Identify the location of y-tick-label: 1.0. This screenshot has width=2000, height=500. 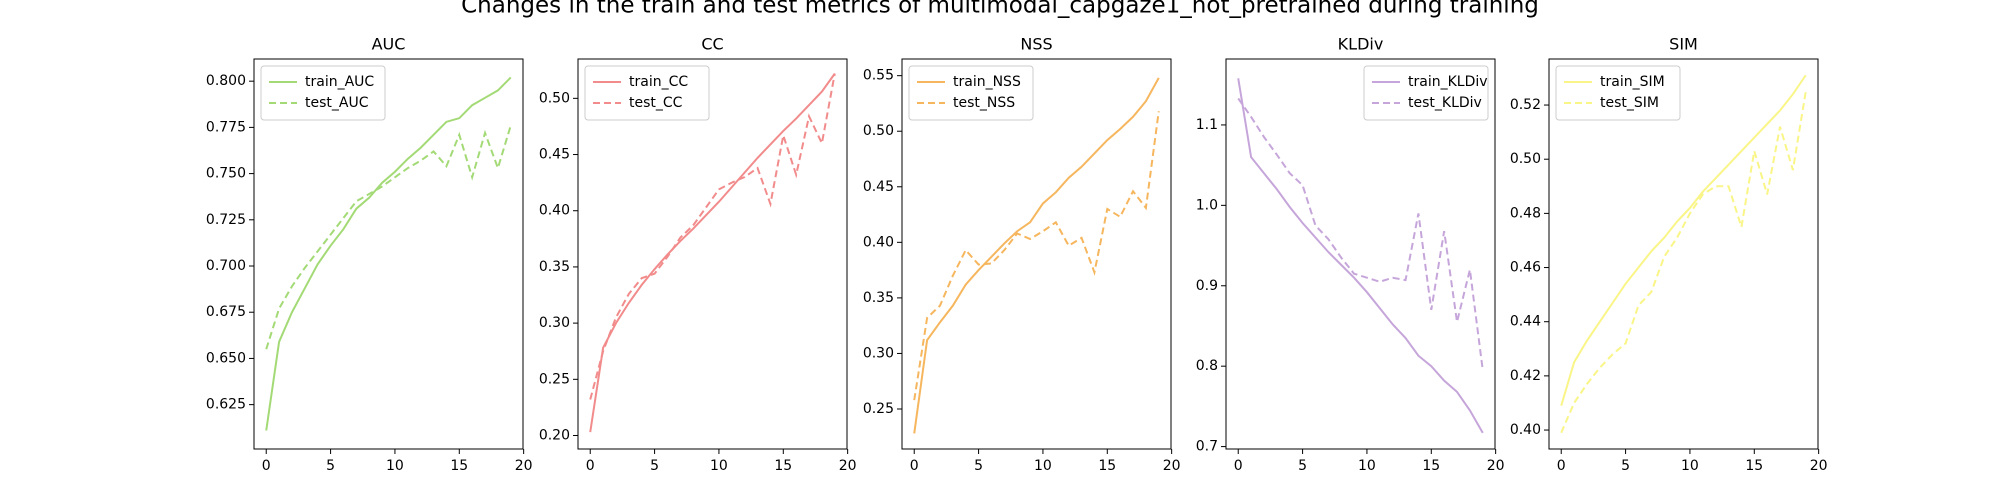
(1207, 205).